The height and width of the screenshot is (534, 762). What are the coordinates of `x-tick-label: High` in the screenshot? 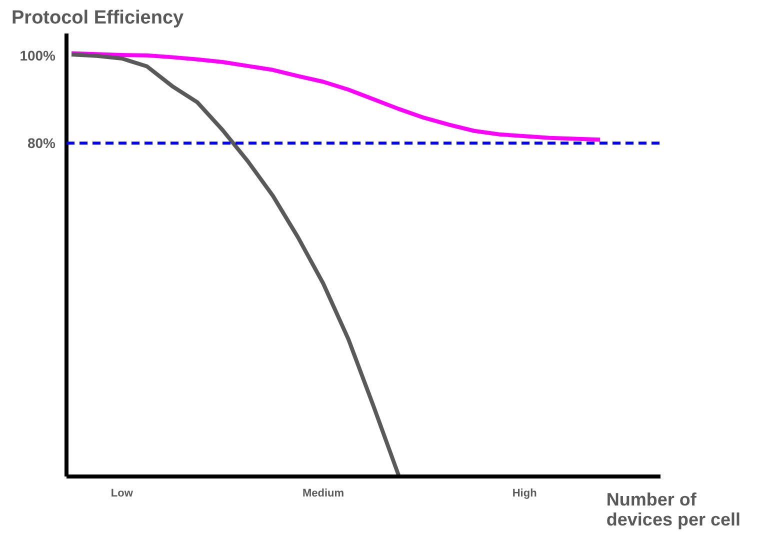 It's located at (525, 494).